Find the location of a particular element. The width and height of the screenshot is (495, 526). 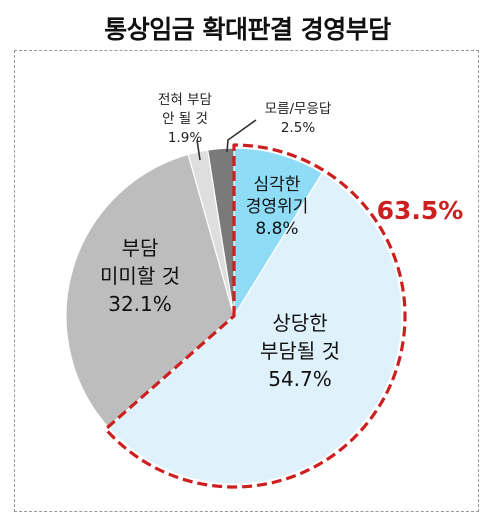

slice-severe-crisis-label: 심각한 경영위기 8.8% is located at coordinates (277, 207).